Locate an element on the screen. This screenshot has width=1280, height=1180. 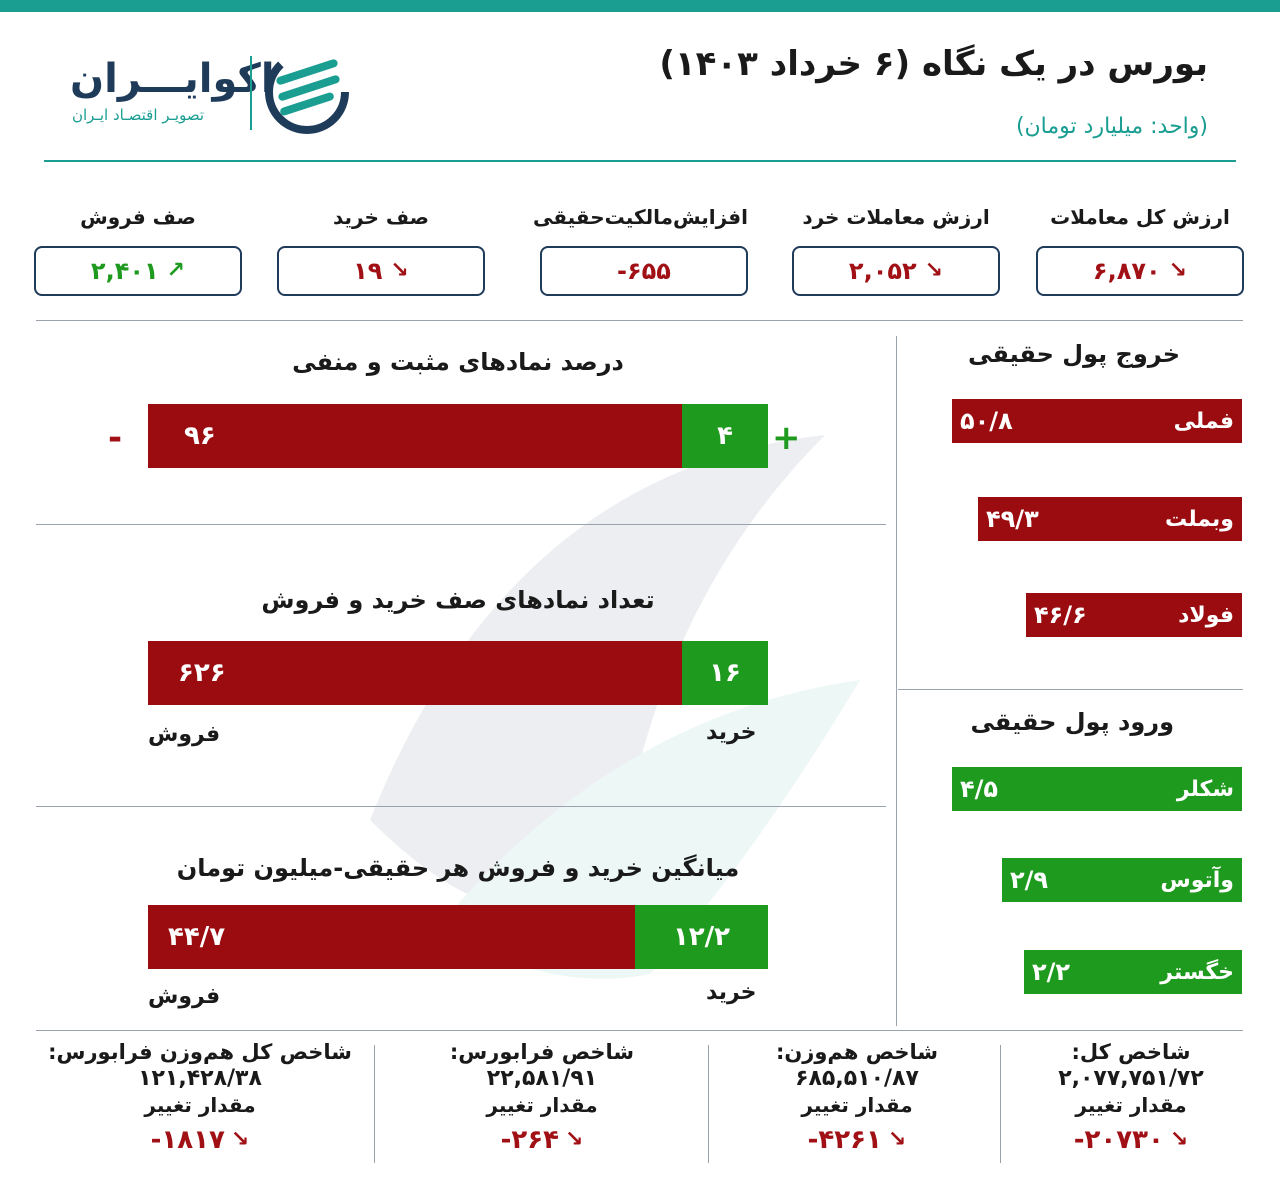
index-value: ۱۲۱,۴۲۸/۳۸ is located at coordinates (200, 1078).